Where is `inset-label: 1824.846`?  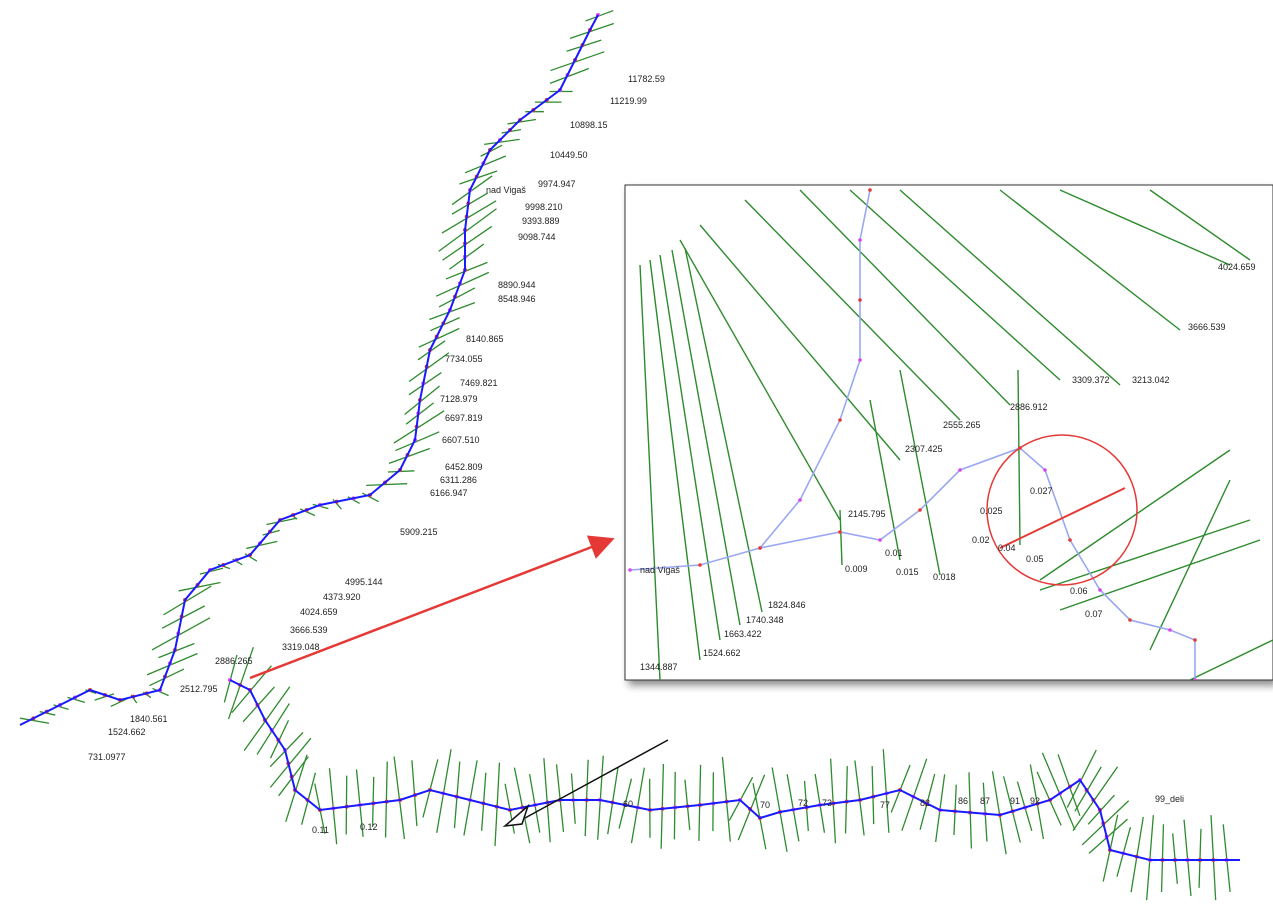 inset-label: 1824.846 is located at coordinates (787, 605).